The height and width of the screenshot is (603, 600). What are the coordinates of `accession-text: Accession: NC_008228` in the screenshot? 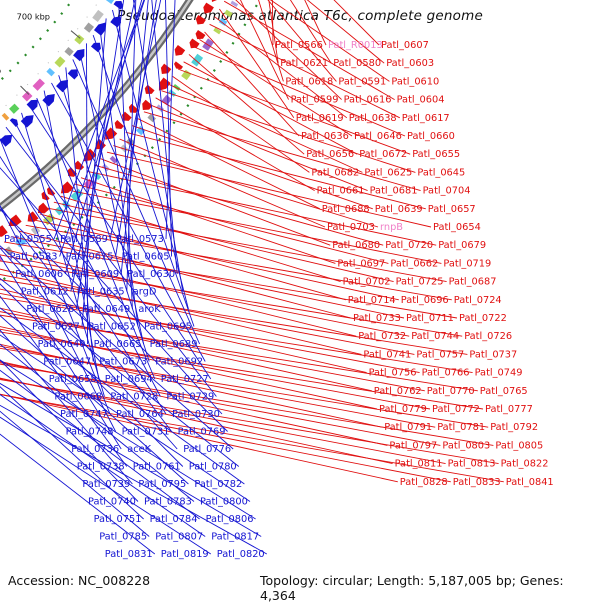 It's located at (79, 580).